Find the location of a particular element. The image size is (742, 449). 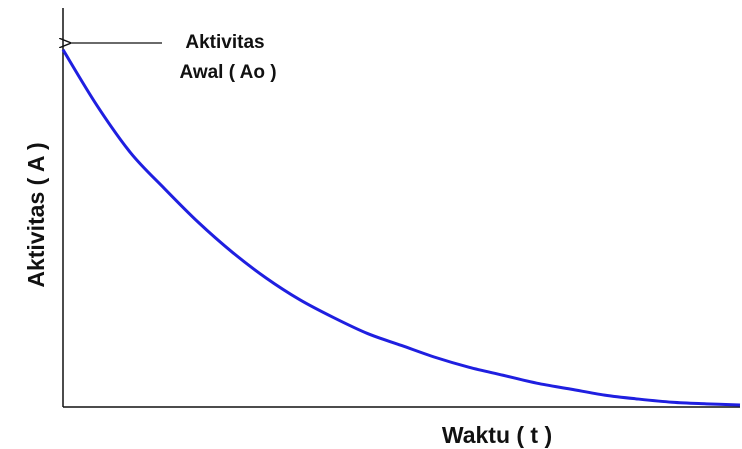

annotation-line: Aktivitas is located at coordinates (224, 42).